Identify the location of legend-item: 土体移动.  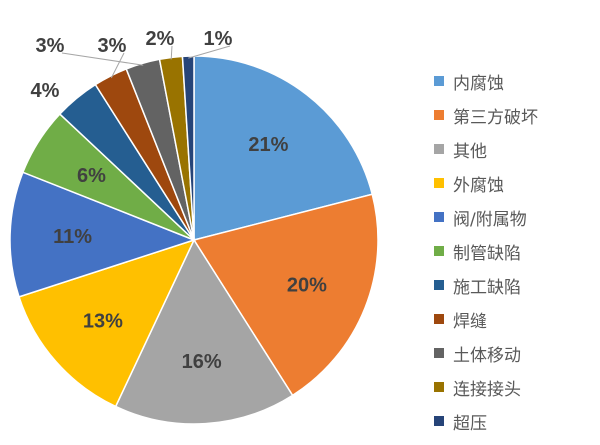
(486, 353).